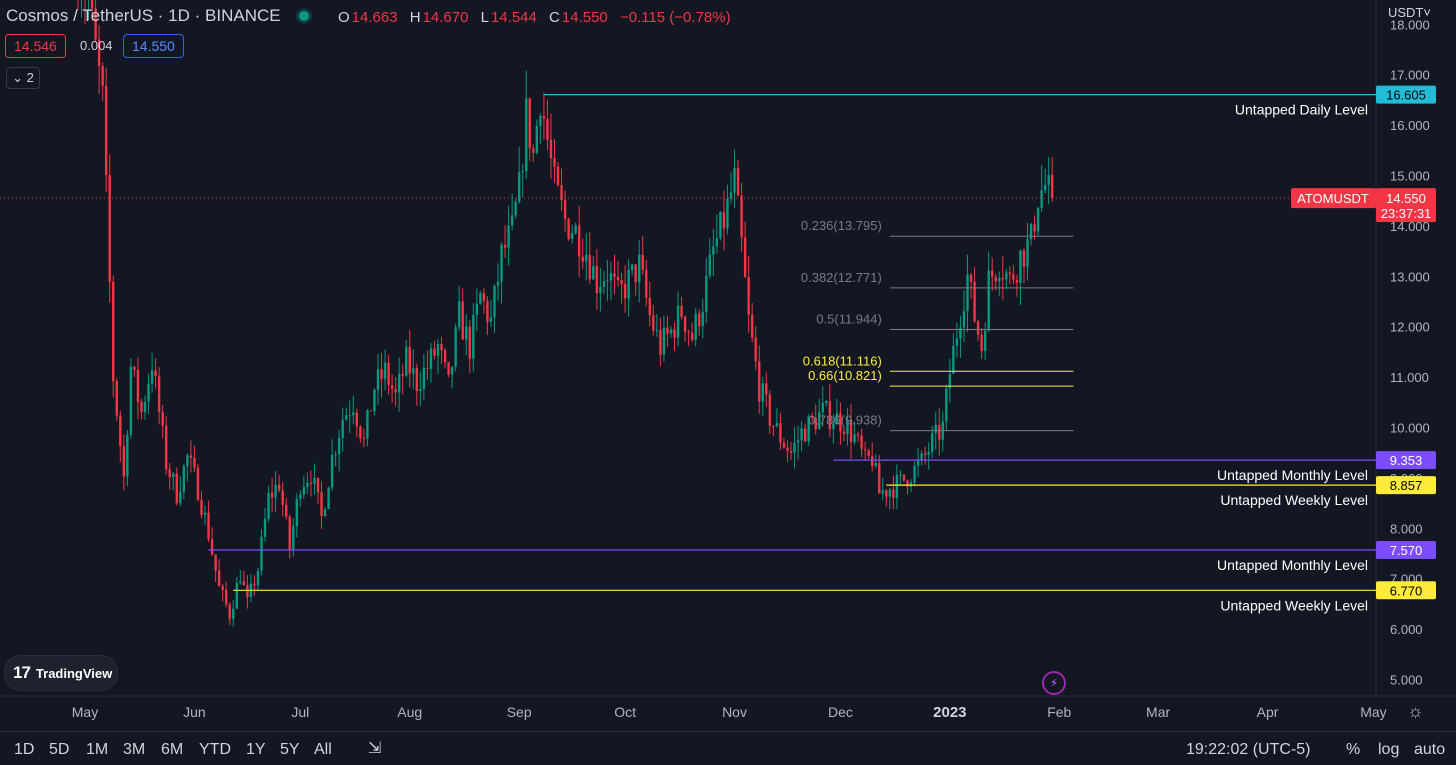 The width and height of the screenshot is (1456, 765). What do you see at coordinates (59, 750) in the screenshot?
I see `range-5d: 5D` at bounding box center [59, 750].